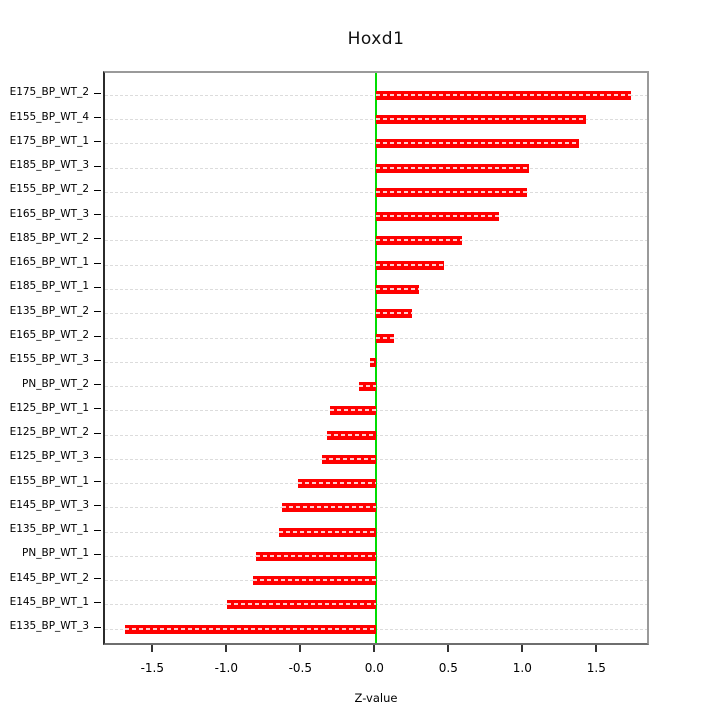 This screenshot has width=720, height=720. I want to click on y-axis-label: E155_BP_WT_4, so click(49, 116).